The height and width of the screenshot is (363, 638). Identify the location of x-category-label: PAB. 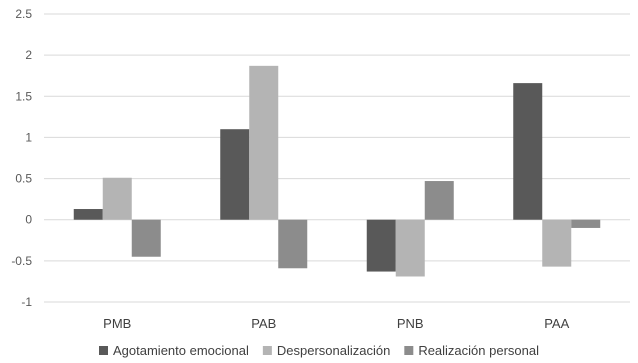
(263, 323).